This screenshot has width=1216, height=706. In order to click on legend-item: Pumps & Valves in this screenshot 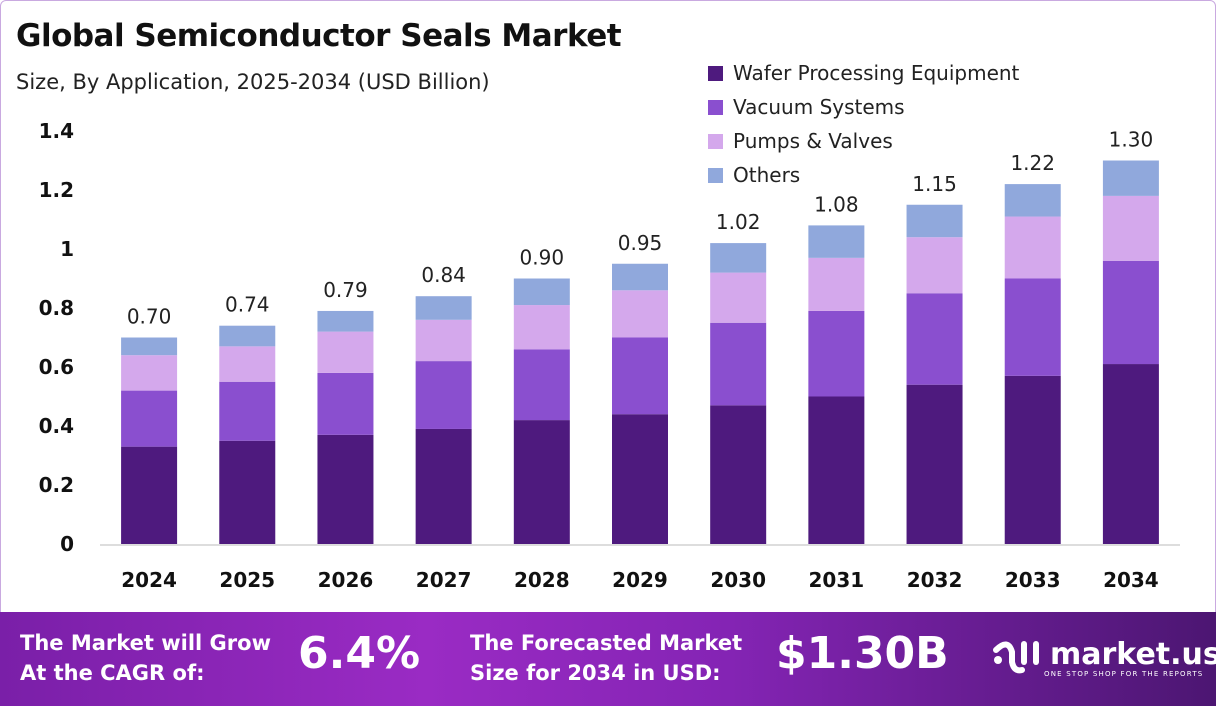, I will do `click(863, 141)`.